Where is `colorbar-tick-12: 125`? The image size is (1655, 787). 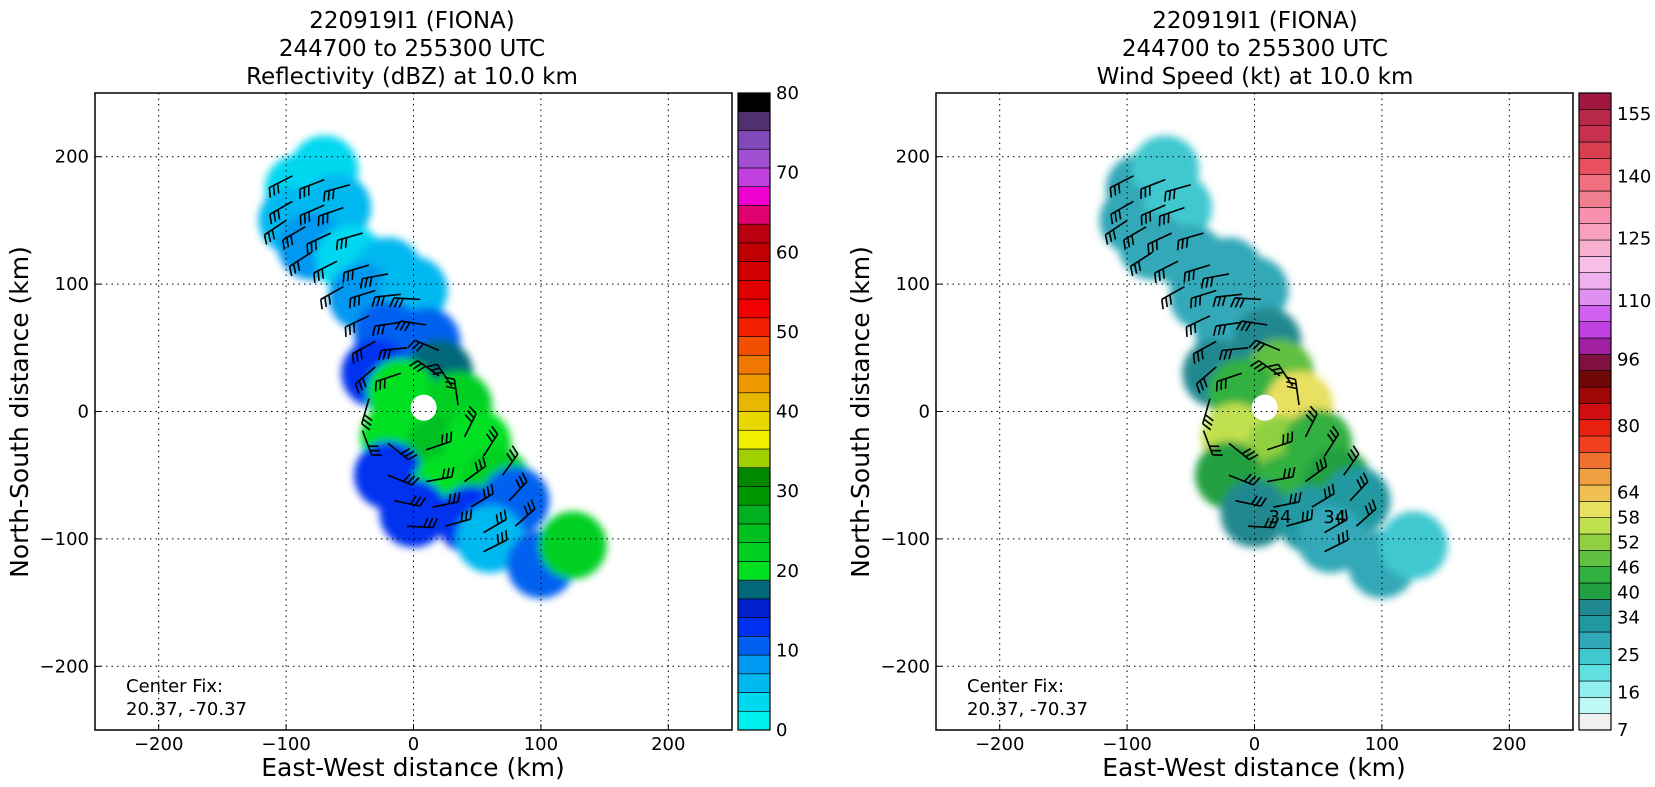 colorbar-tick-12: 125 is located at coordinates (1634, 239).